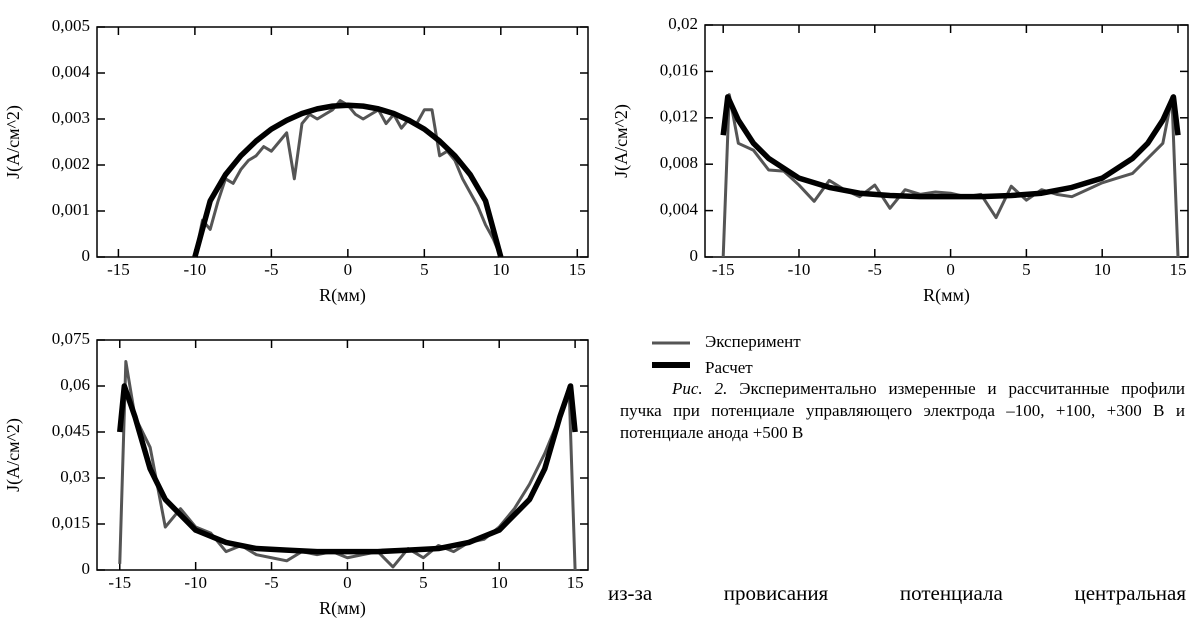 This screenshot has height=626, width=1190. What do you see at coordinates (679, 162) in the screenshot?
I see `y-tick-label: 0,008` at bounding box center [679, 162].